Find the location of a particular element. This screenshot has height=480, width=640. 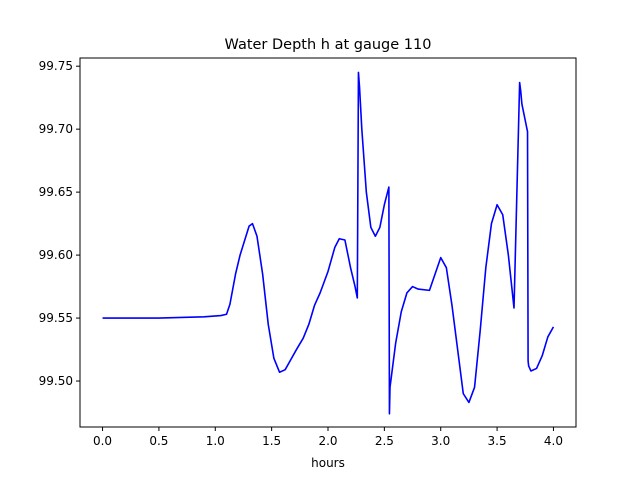

x-tick-label: 2.5 is located at coordinates (384, 441).